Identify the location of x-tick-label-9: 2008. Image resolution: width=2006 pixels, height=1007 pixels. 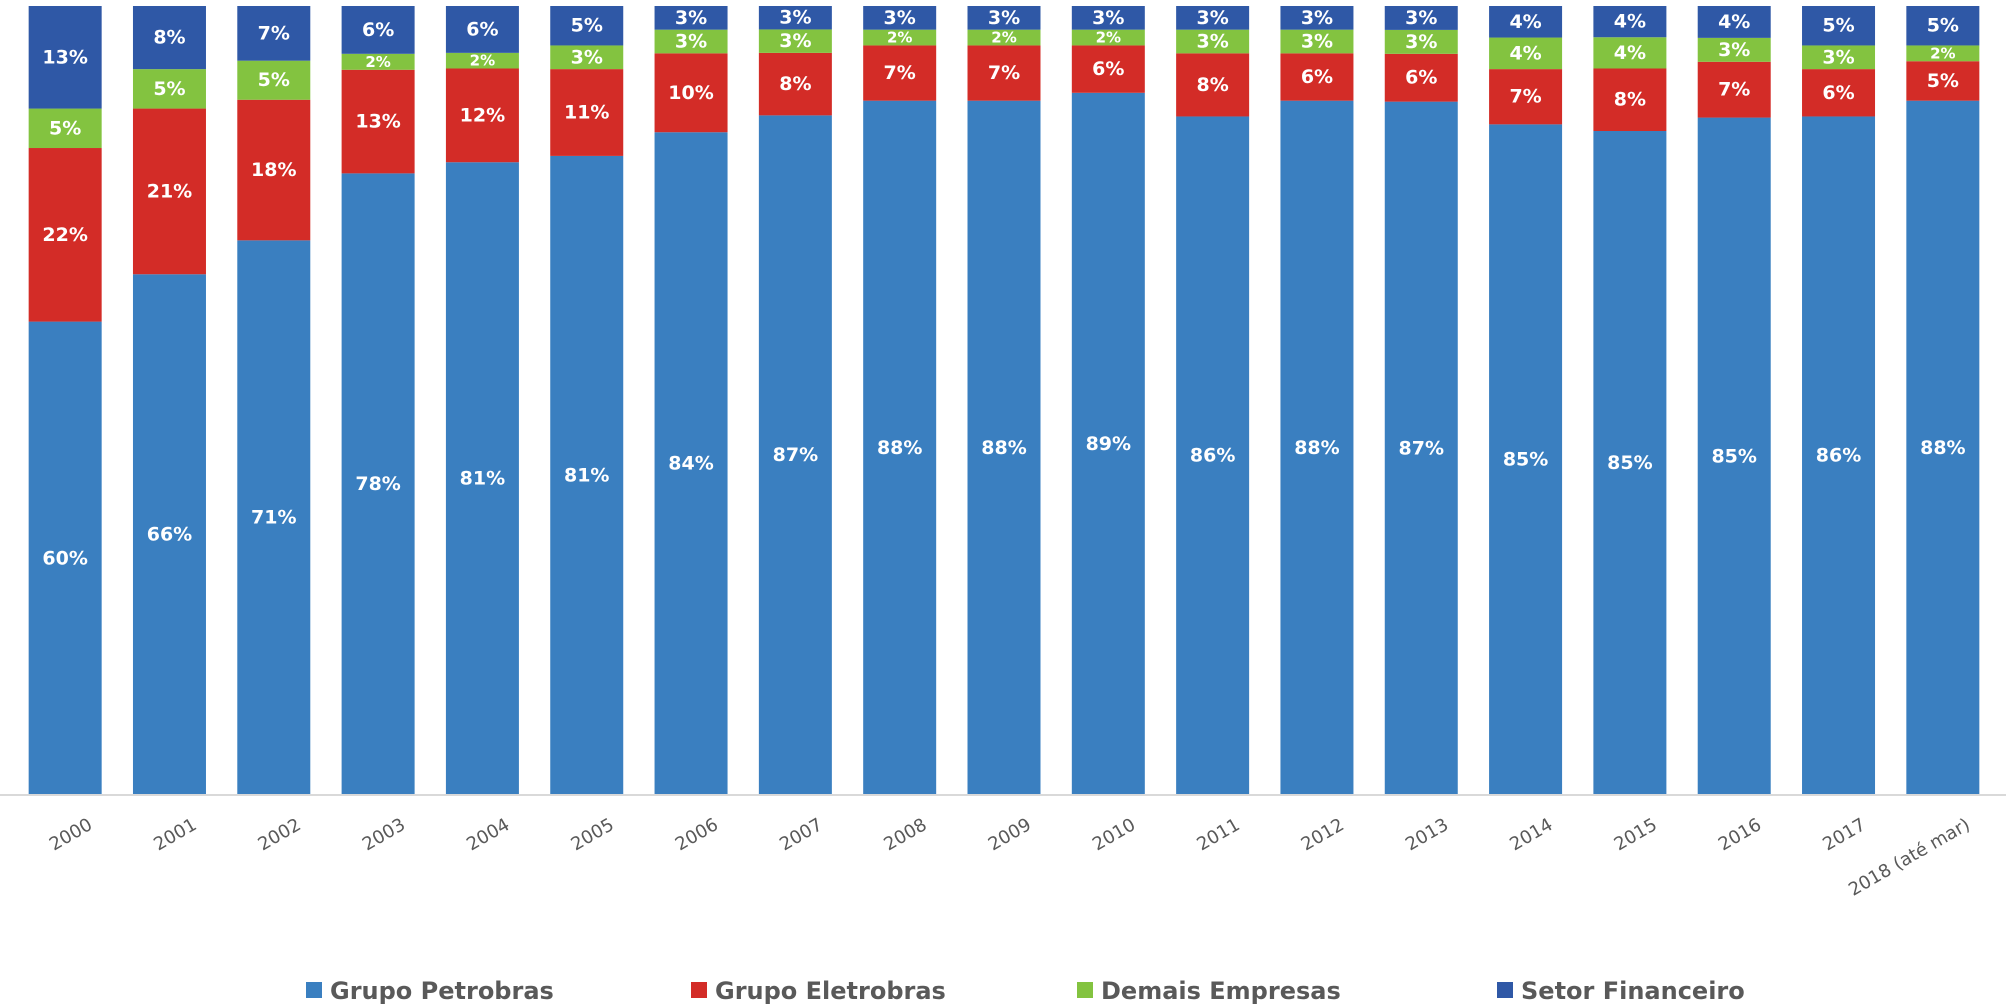
(905, 834).